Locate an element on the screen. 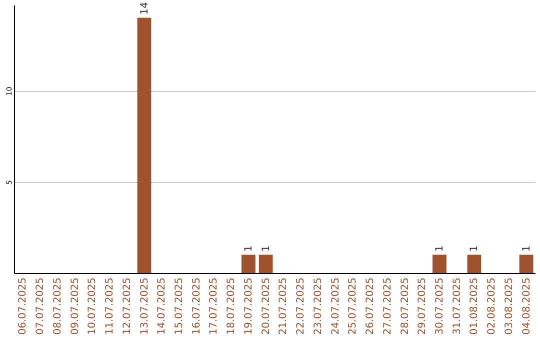 The image size is (540, 340). x-tick-label: 26.07.2025 is located at coordinates (370, 306).